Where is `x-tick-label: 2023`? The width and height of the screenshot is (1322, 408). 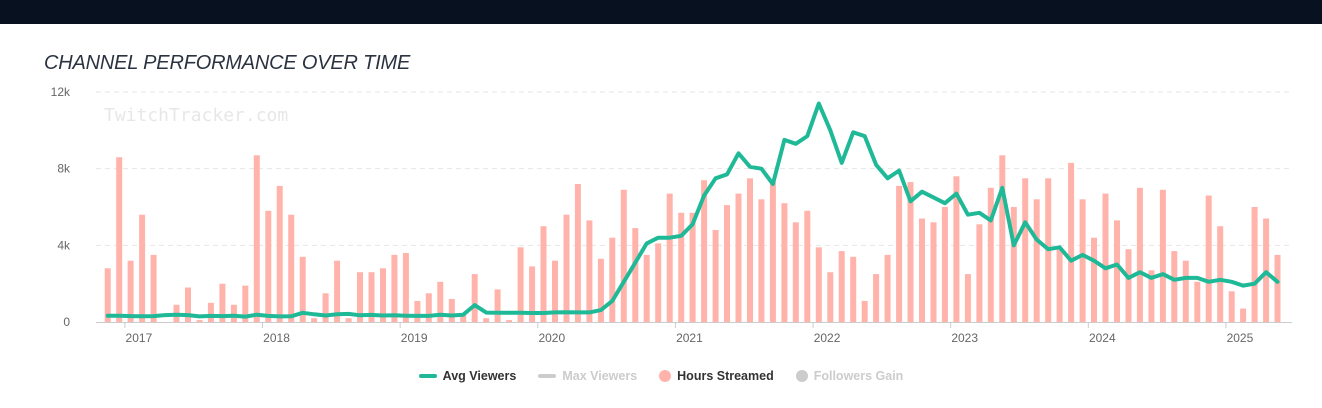 x-tick-label: 2023 is located at coordinates (964, 338).